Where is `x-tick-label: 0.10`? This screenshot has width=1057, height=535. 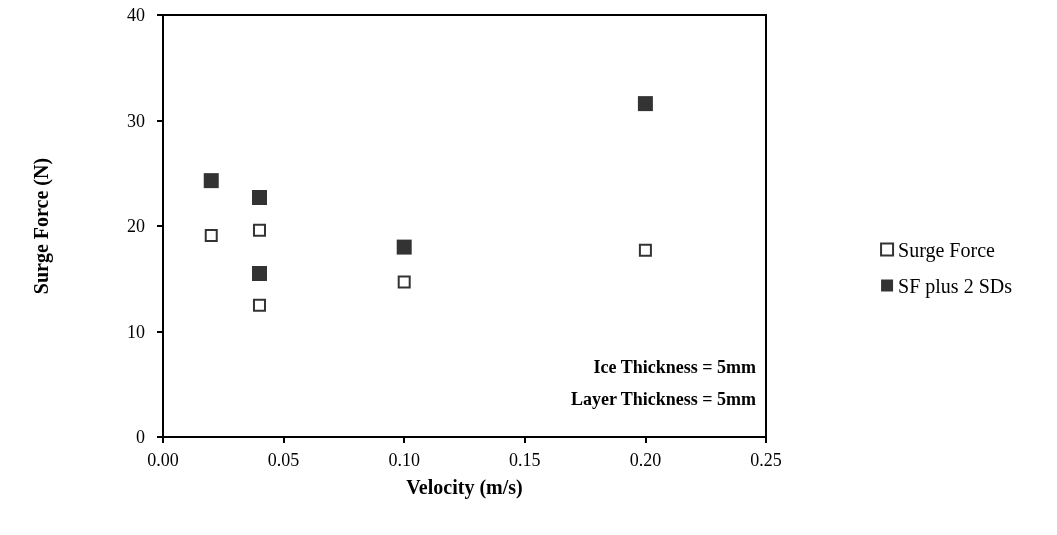
x-tick-label: 0.10 is located at coordinates (404, 460).